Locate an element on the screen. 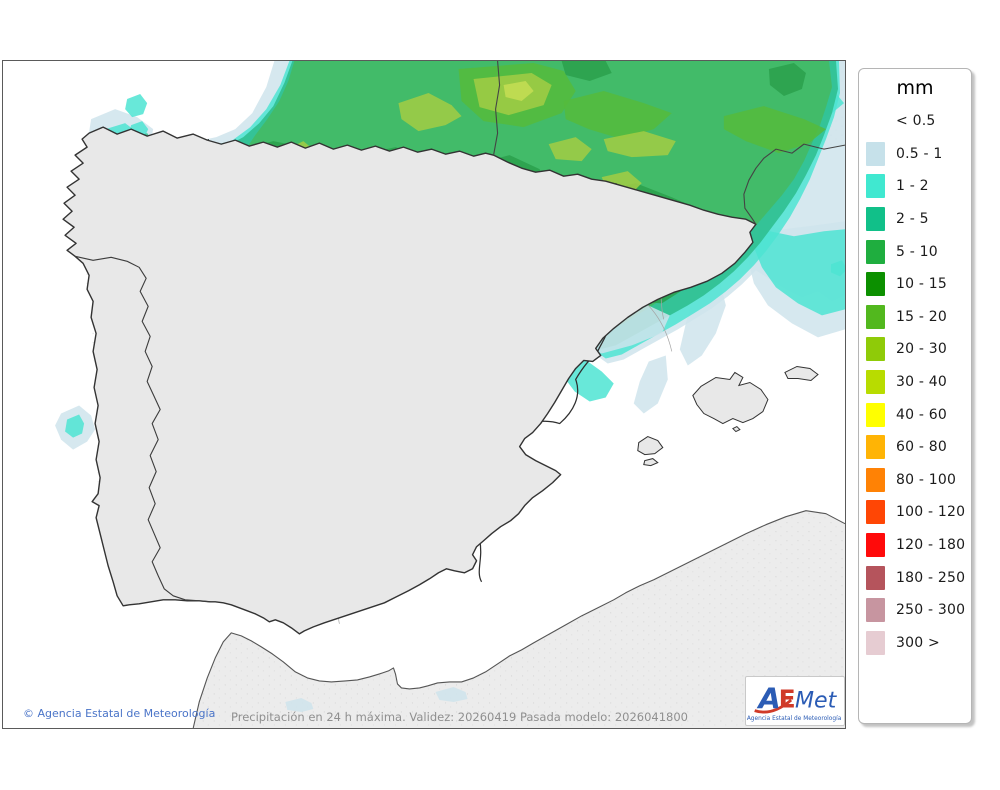 This screenshot has height=790, width=1000. legend-row: 0.5 - 1 is located at coordinates (915, 154).